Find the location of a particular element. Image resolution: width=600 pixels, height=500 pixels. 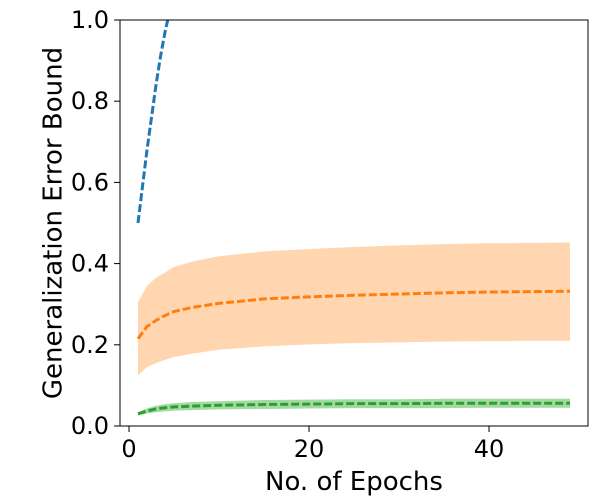

y-tick-label: 0.8 is located at coordinates (90, 101).